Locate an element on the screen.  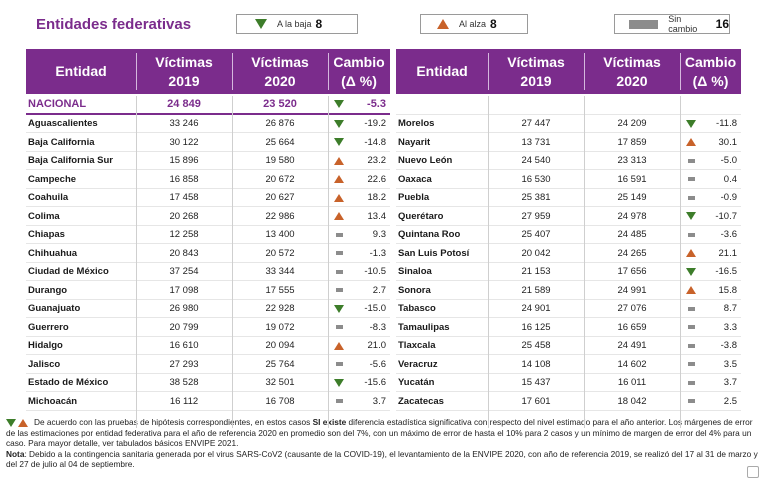
cell-entidad: Veracruz is located at coordinates (418, 364).